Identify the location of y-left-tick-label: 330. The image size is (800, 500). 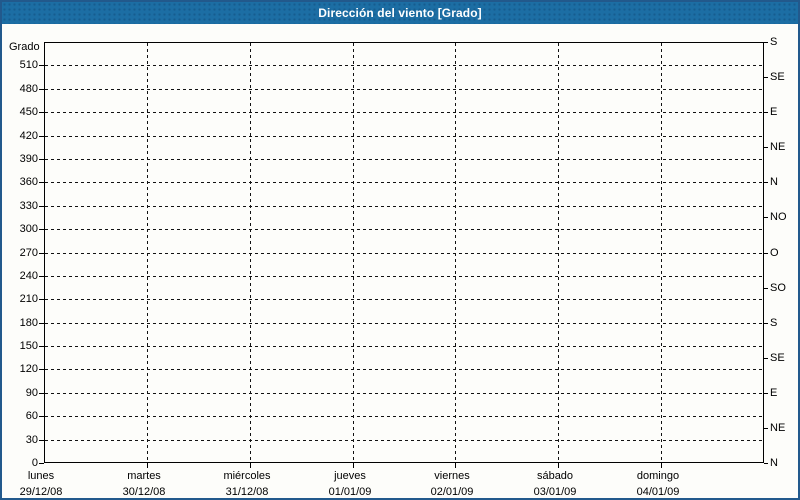
(28, 206).